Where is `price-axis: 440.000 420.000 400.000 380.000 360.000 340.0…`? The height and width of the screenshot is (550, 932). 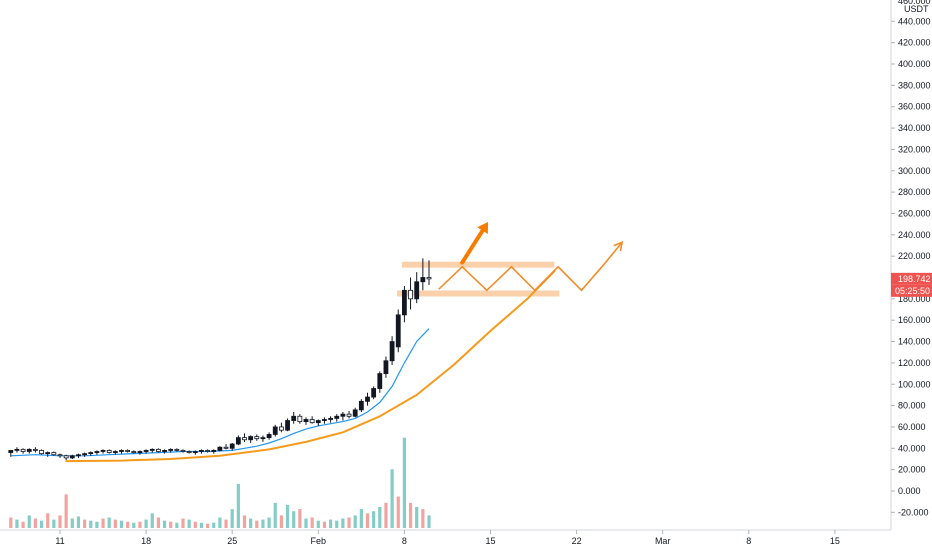 price-axis: 440.000 420.000 400.000 380.000 360.000 340.0… is located at coordinates (911, 265).